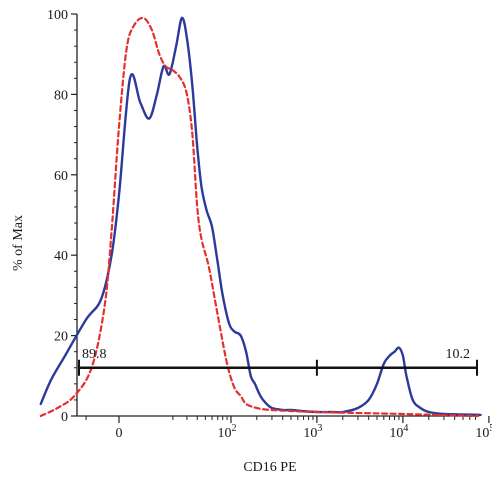 This screenshot has width=492, height=480. I want to click on x-tick-label: 10⁵, so click(483, 432).